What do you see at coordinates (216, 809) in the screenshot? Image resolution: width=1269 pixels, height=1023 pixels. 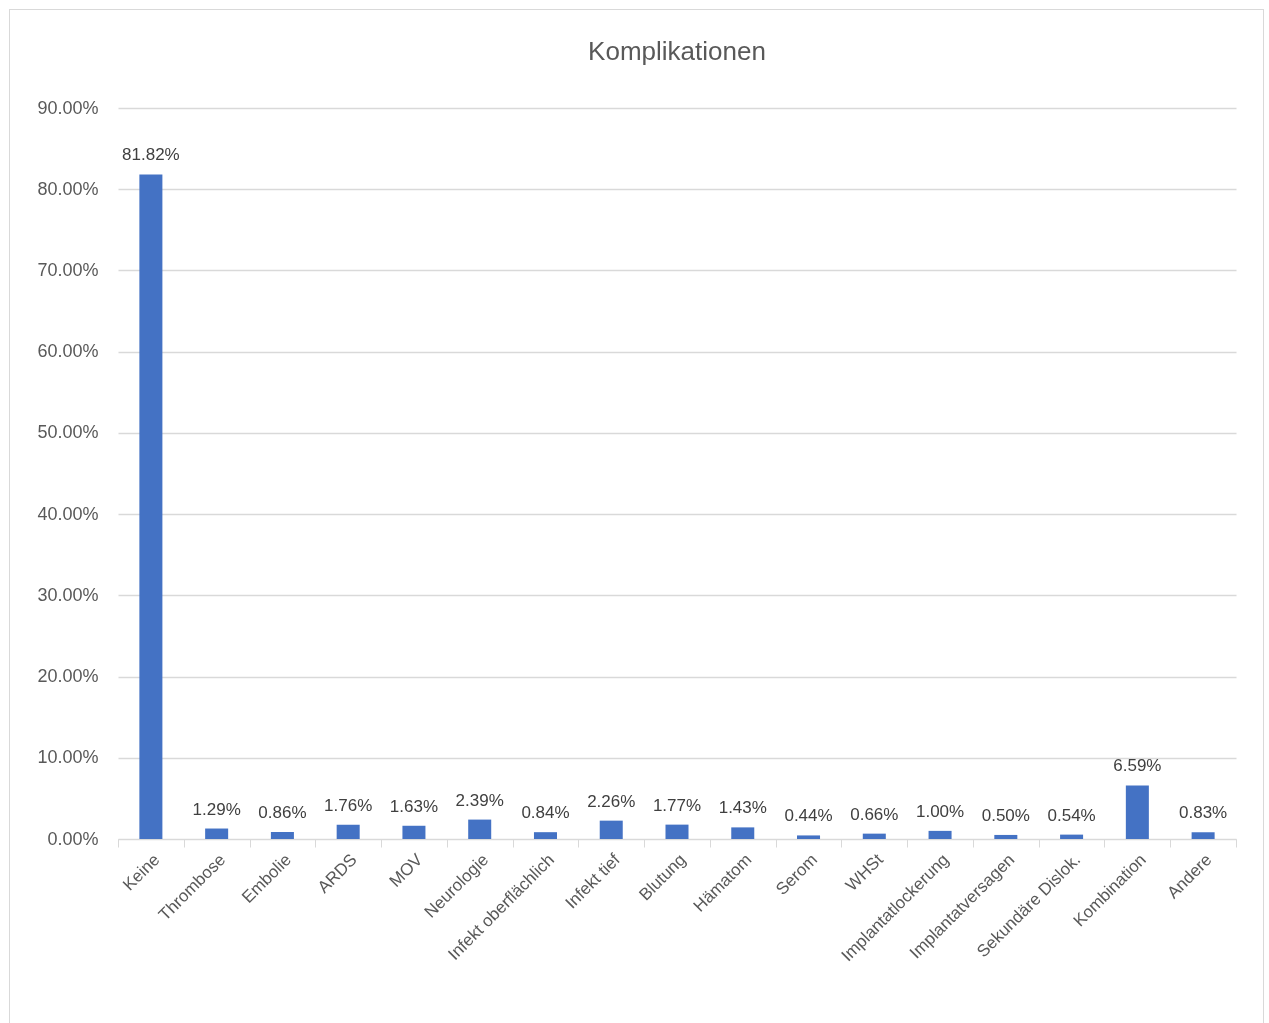 I see `data-label: 1.29%` at bounding box center [216, 809].